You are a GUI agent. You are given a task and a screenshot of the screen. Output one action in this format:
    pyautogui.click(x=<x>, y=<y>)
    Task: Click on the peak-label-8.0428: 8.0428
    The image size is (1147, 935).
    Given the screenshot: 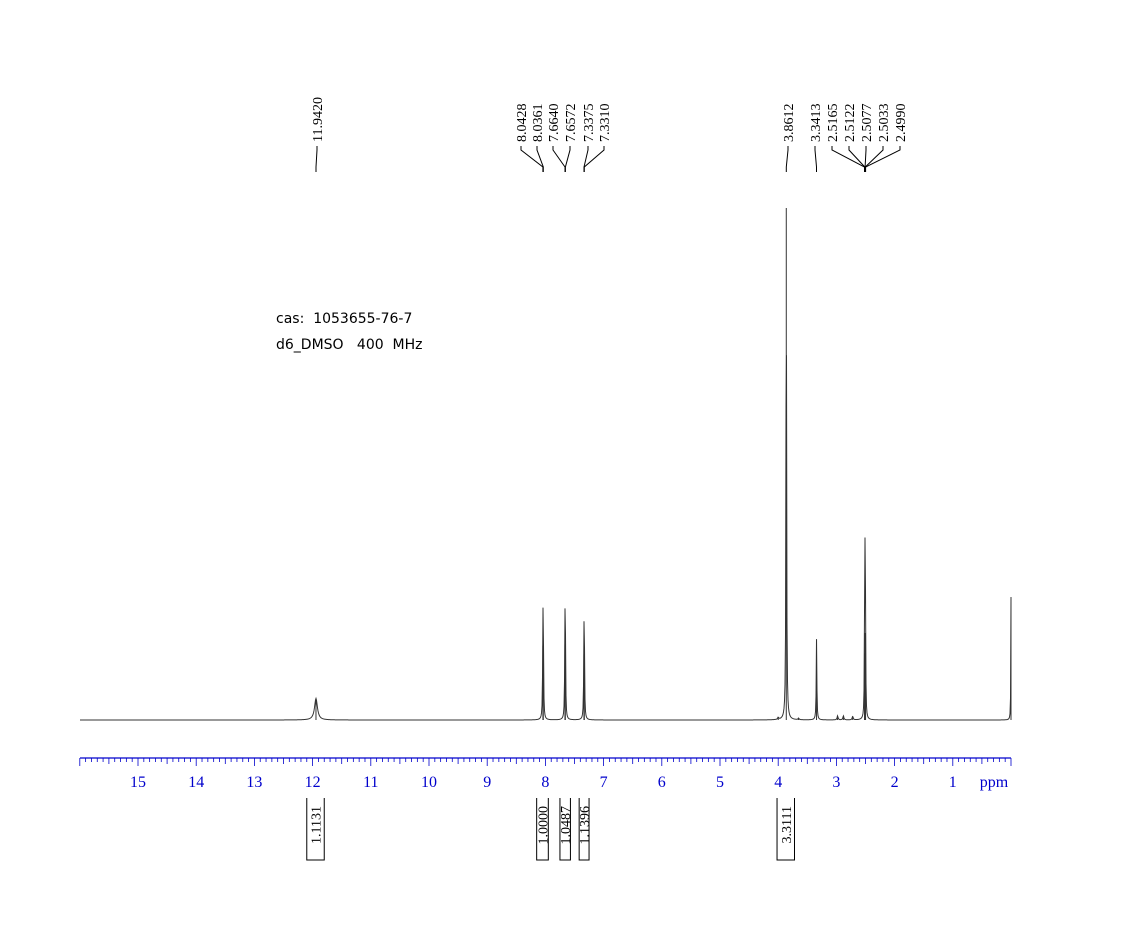 What is the action you would take?
    pyautogui.click(x=522, y=123)
    